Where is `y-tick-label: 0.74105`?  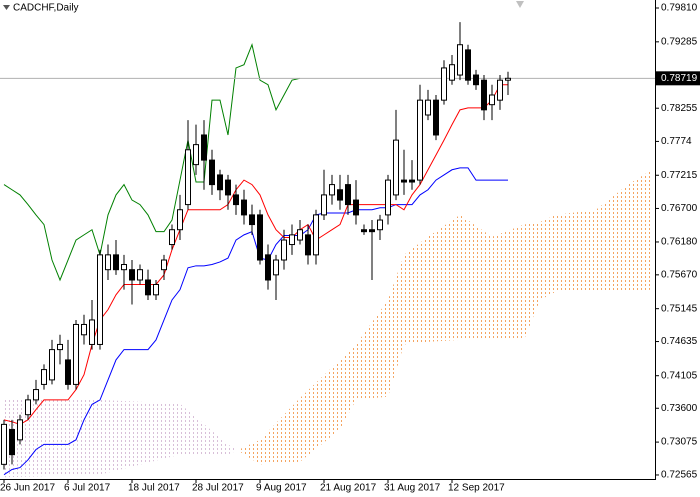 y-tick-label: 0.74105 is located at coordinates (679, 375).